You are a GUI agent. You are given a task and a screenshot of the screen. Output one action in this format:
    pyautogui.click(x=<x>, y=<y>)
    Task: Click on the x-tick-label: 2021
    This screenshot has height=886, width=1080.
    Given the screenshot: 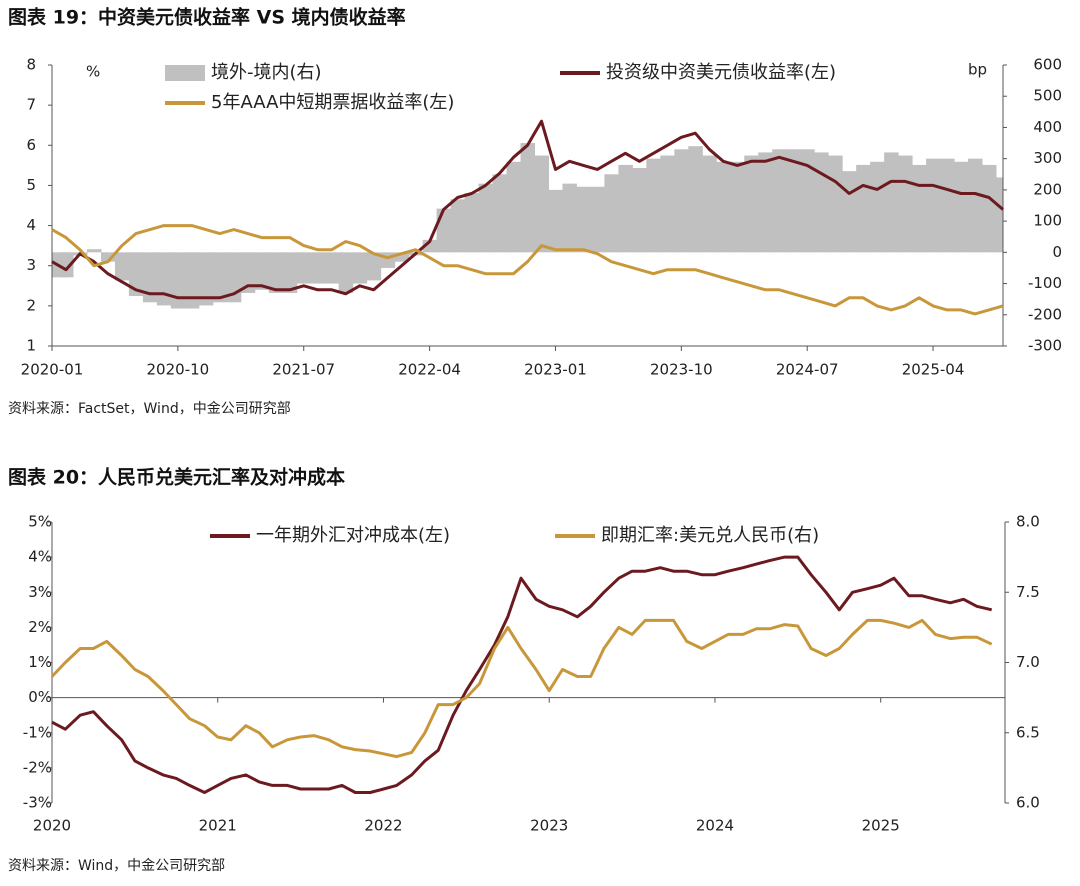 What is the action you would take?
    pyautogui.click(x=218, y=826)
    